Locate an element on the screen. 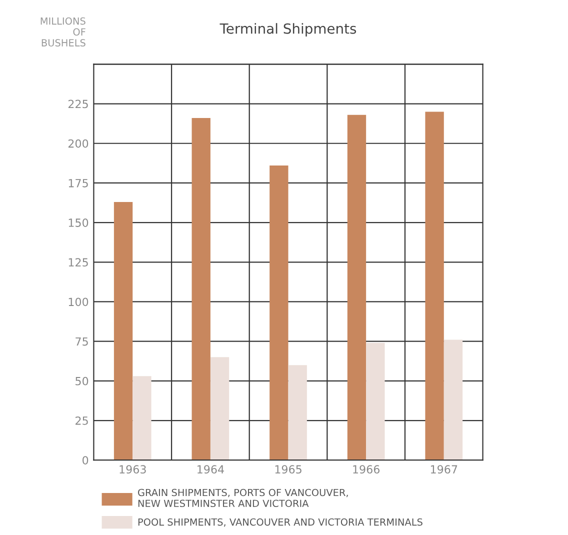 This screenshot has height=535, width=568. x-tick-label: 1963 is located at coordinates (133, 469).